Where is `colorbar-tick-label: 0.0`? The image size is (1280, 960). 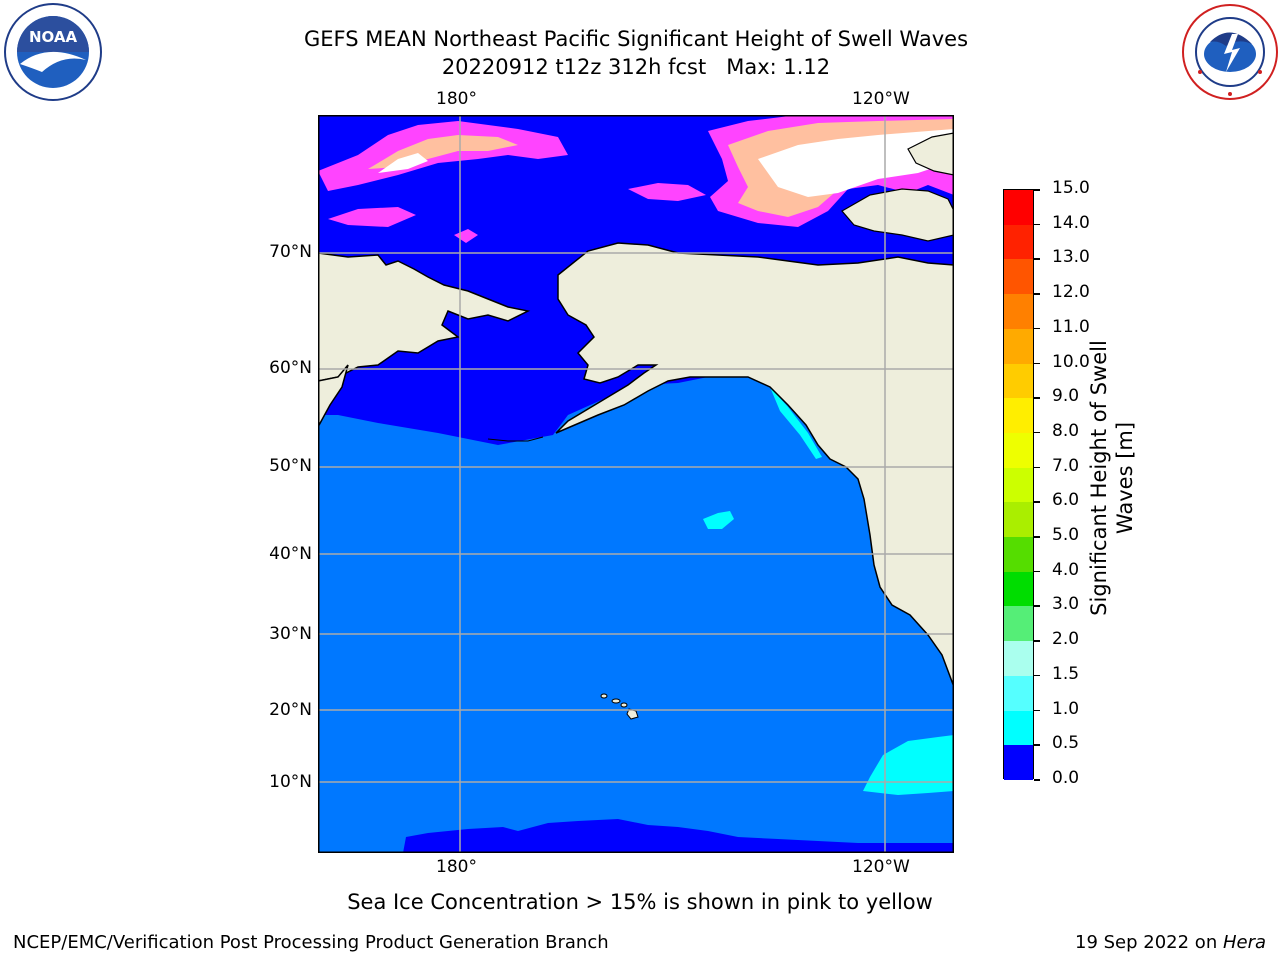 colorbar-tick-label: 0.0 is located at coordinates (1066, 778).